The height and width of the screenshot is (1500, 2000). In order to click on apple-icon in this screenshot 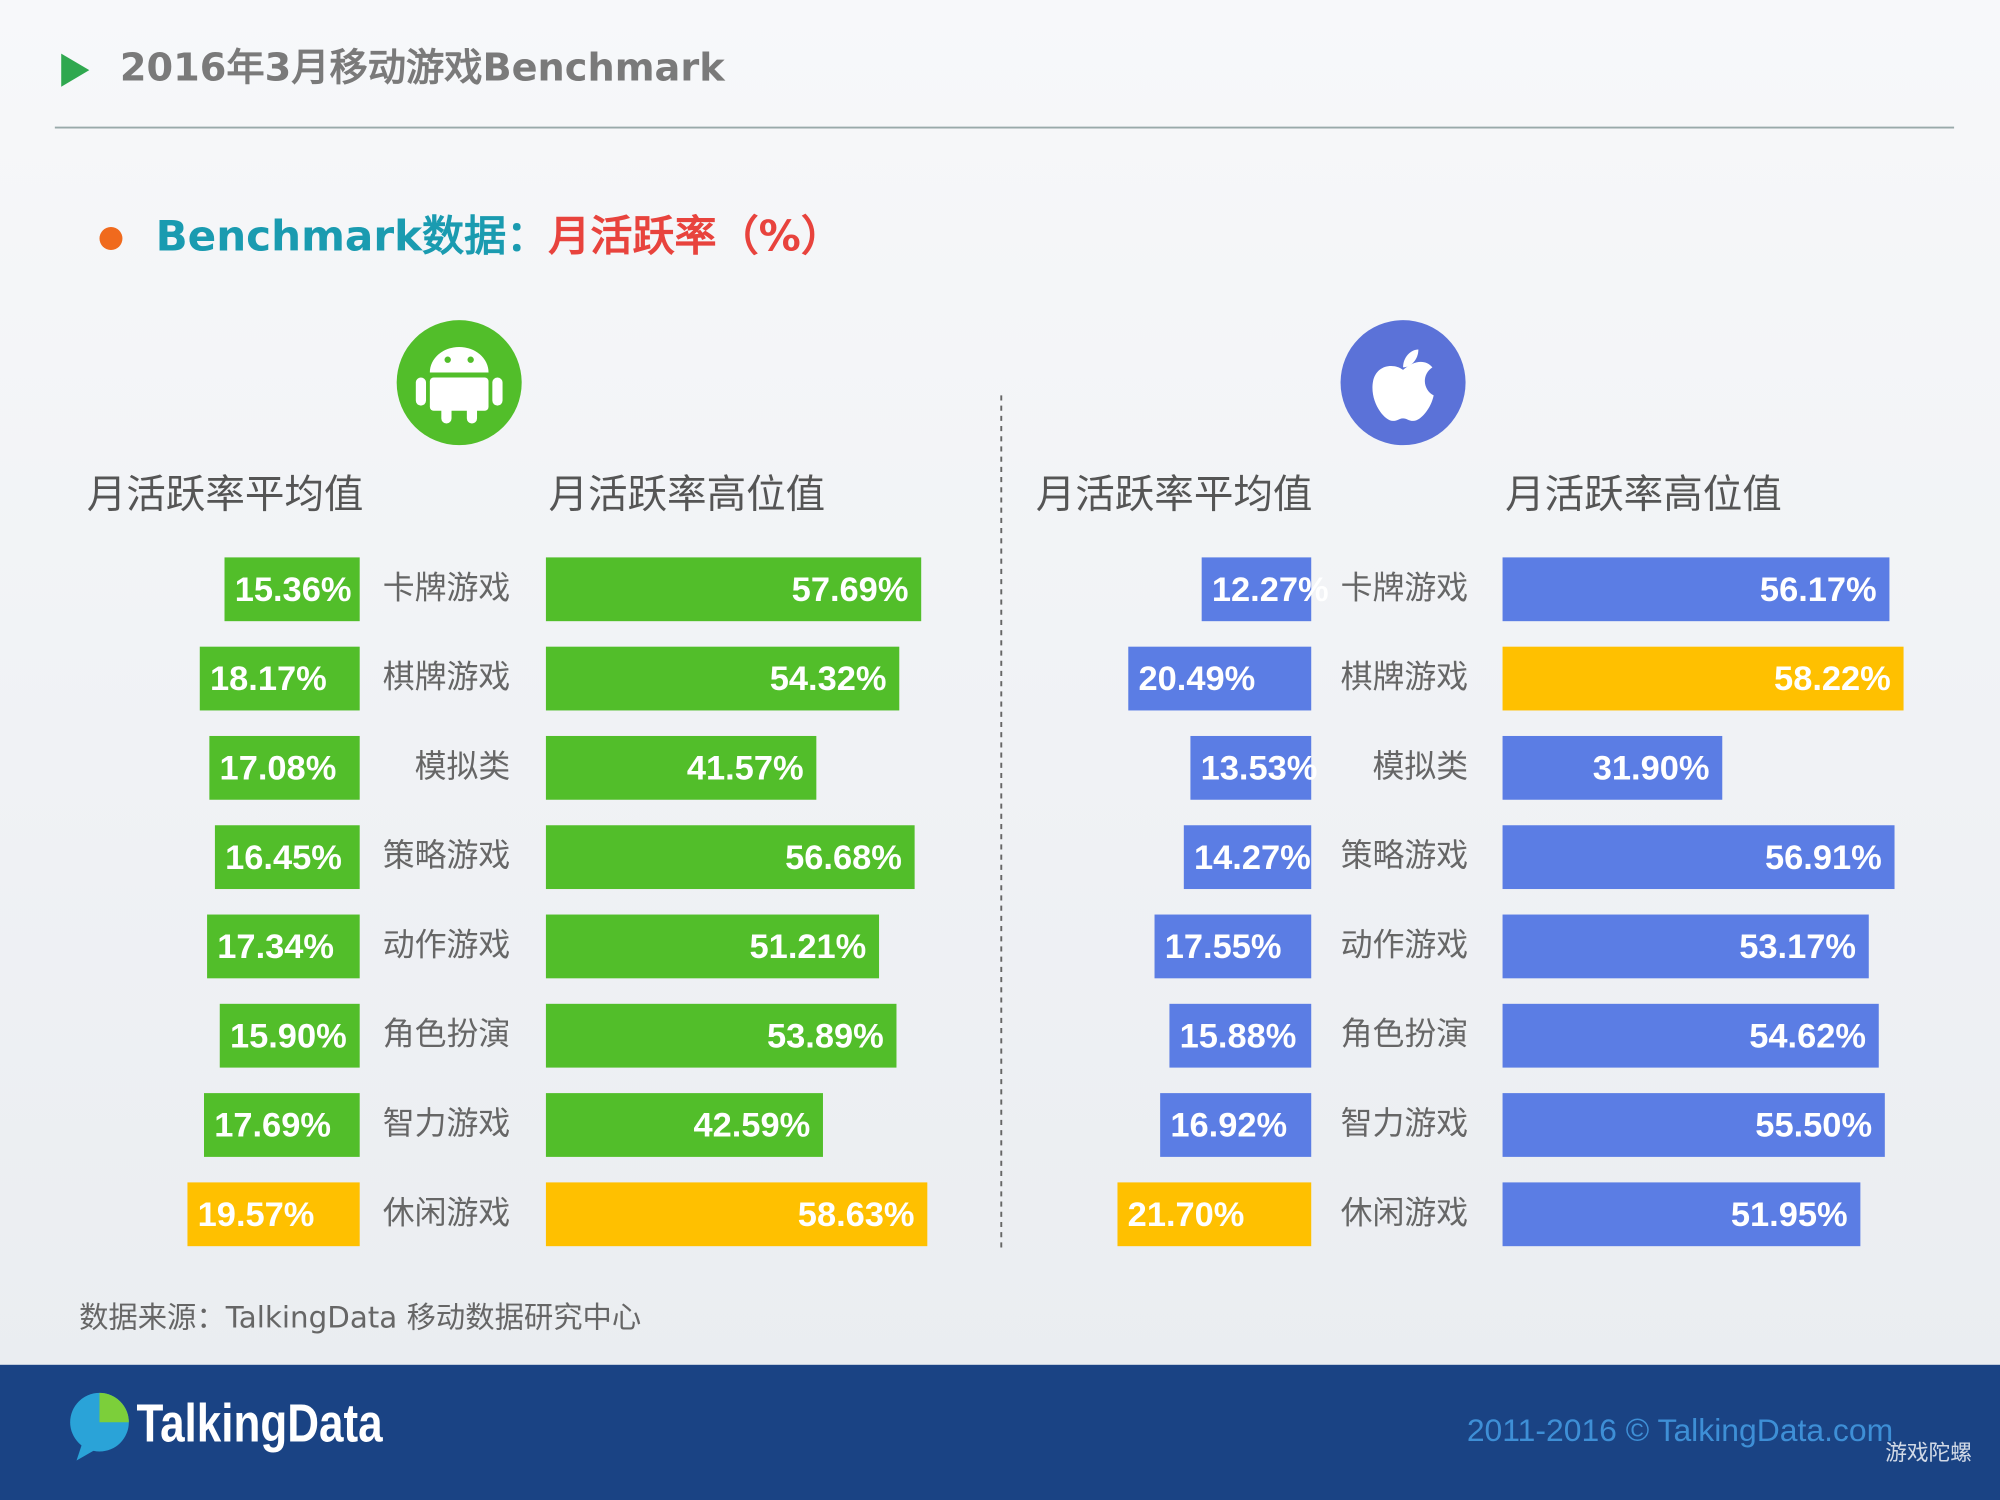, I will do `click(1403, 383)`.